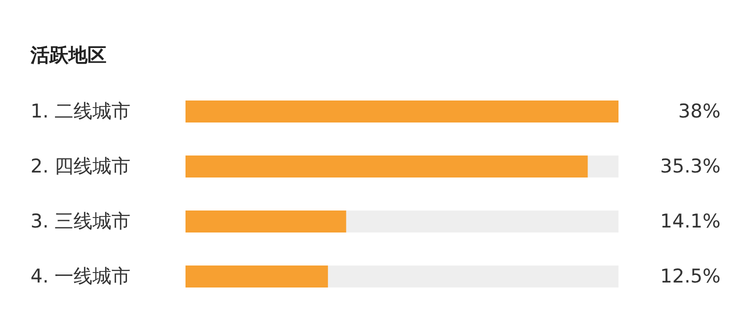  What do you see at coordinates (690, 167) in the screenshot?
I see `data-label: 35.3%` at bounding box center [690, 167].